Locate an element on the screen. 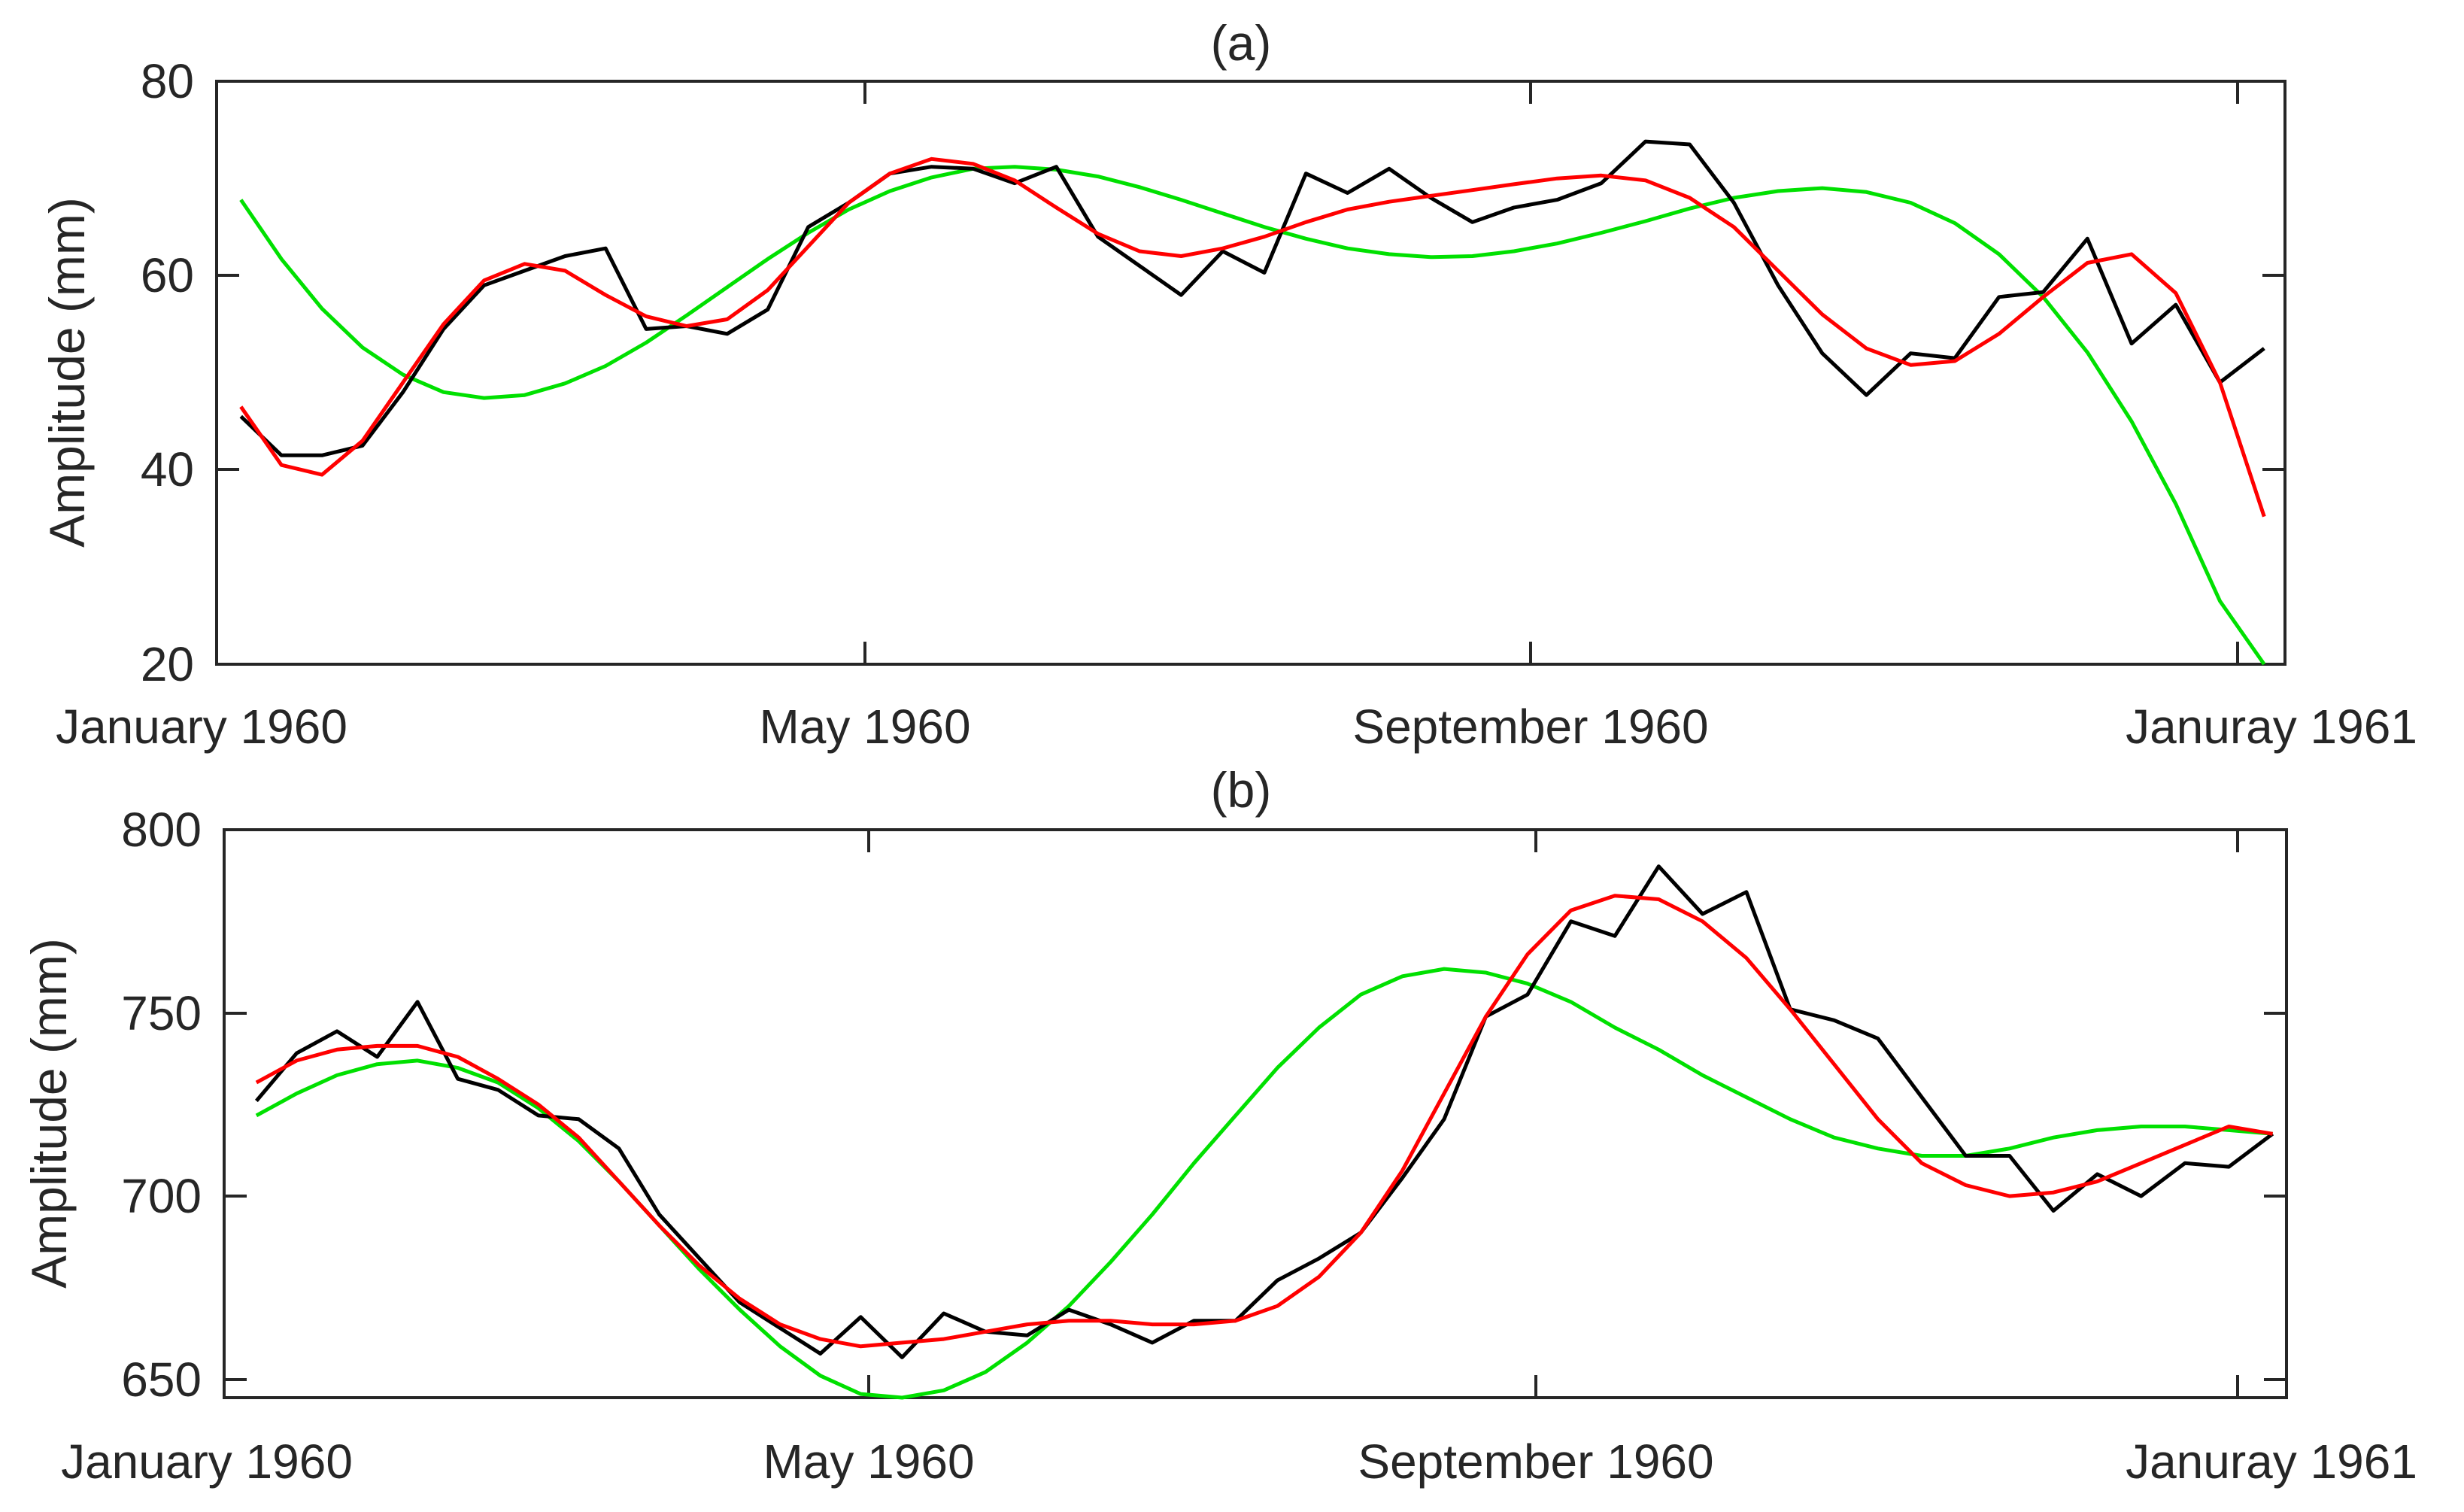 The image size is (2464, 1512). panel-a-ytick-label-40: 40 is located at coordinates (167, 469).